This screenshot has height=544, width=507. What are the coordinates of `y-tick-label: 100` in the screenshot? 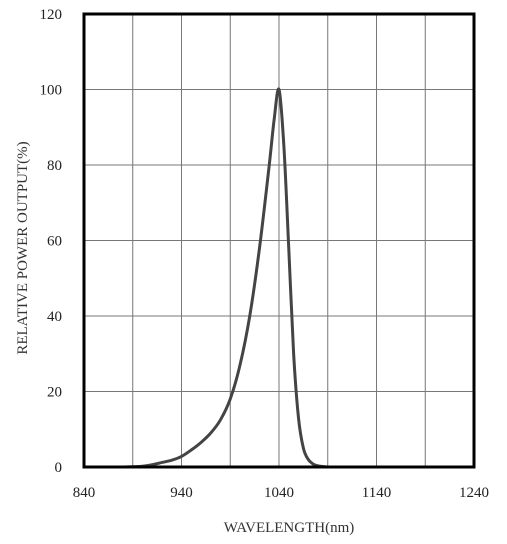 It's located at (51, 91).